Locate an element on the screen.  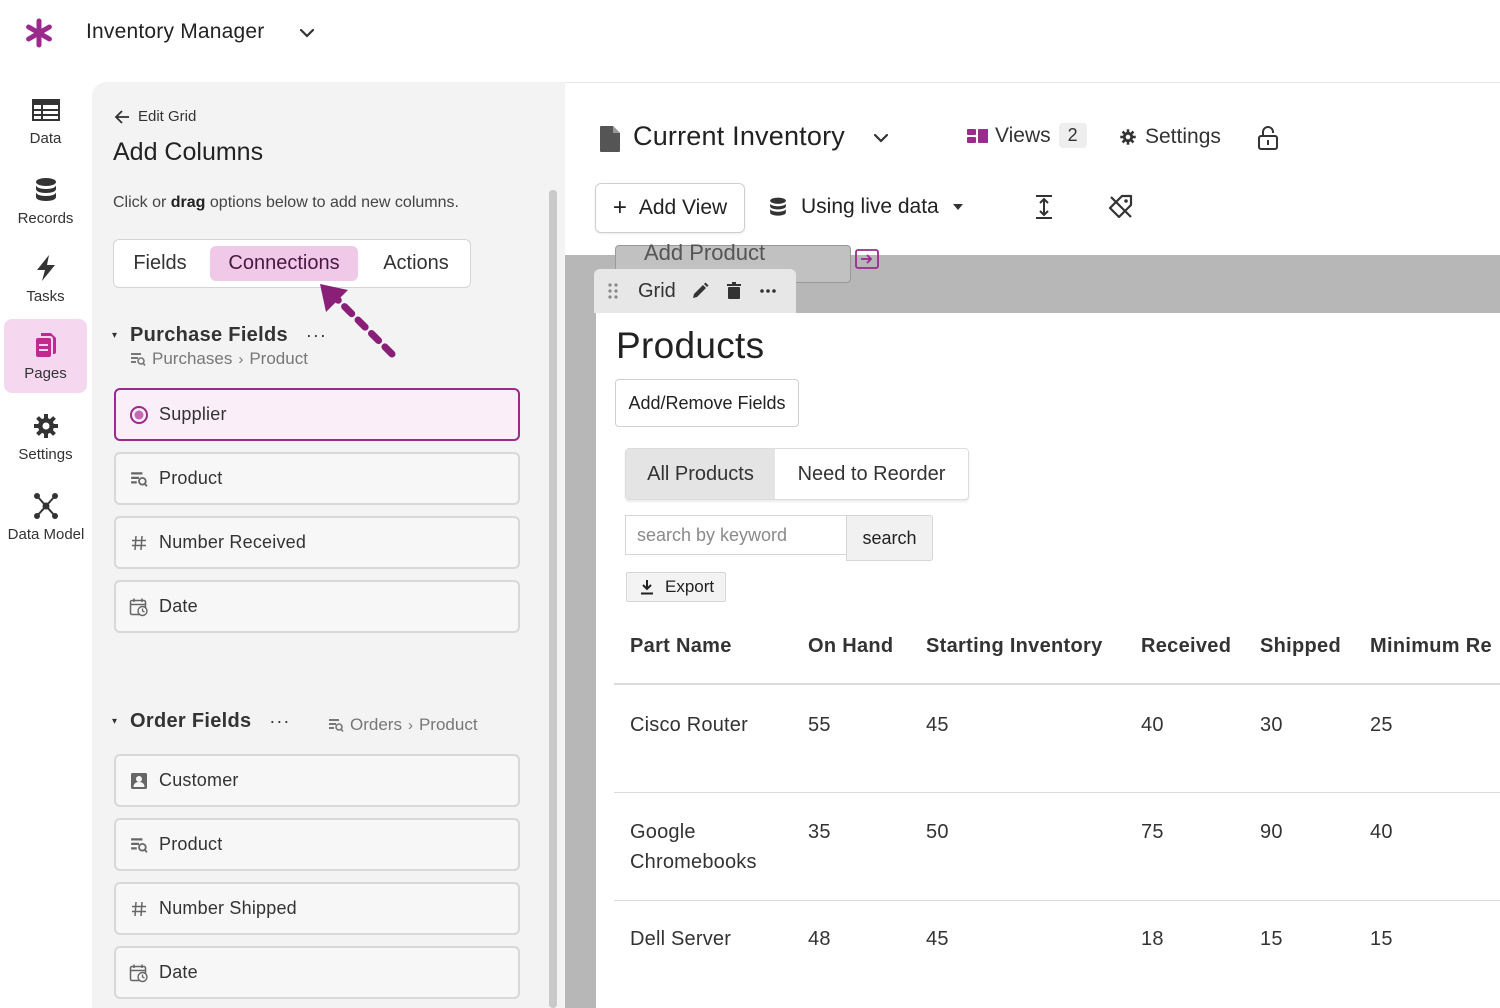
add-remove-fields-button: Add/Remove Fields is located at coordinates (707, 403).